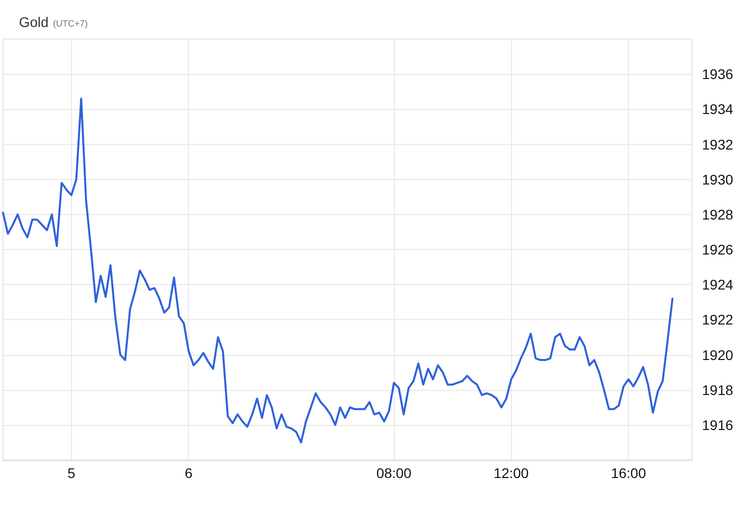 The image size is (750, 520). Describe the element at coordinates (718, 74) in the screenshot. I see `y-tick-label: 1936` at that location.